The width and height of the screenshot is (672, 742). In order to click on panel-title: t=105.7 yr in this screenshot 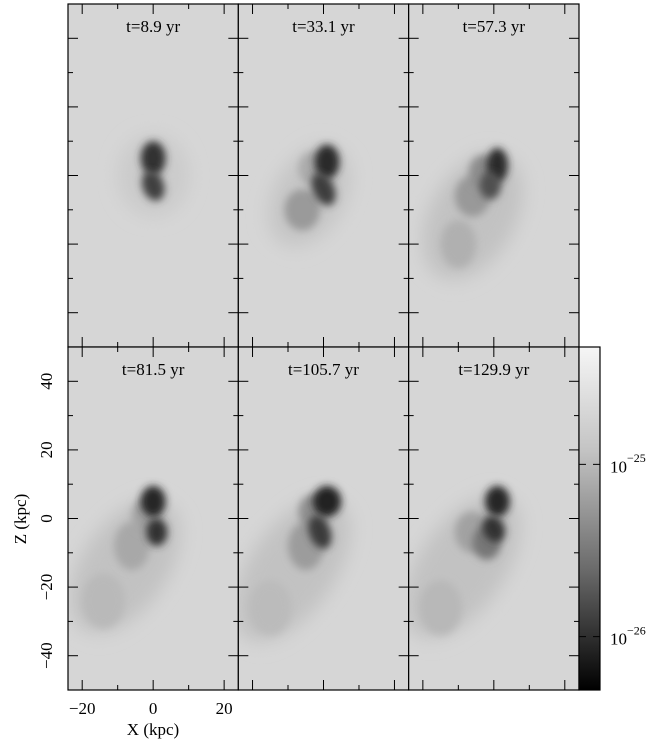, I will do `click(323, 369)`.